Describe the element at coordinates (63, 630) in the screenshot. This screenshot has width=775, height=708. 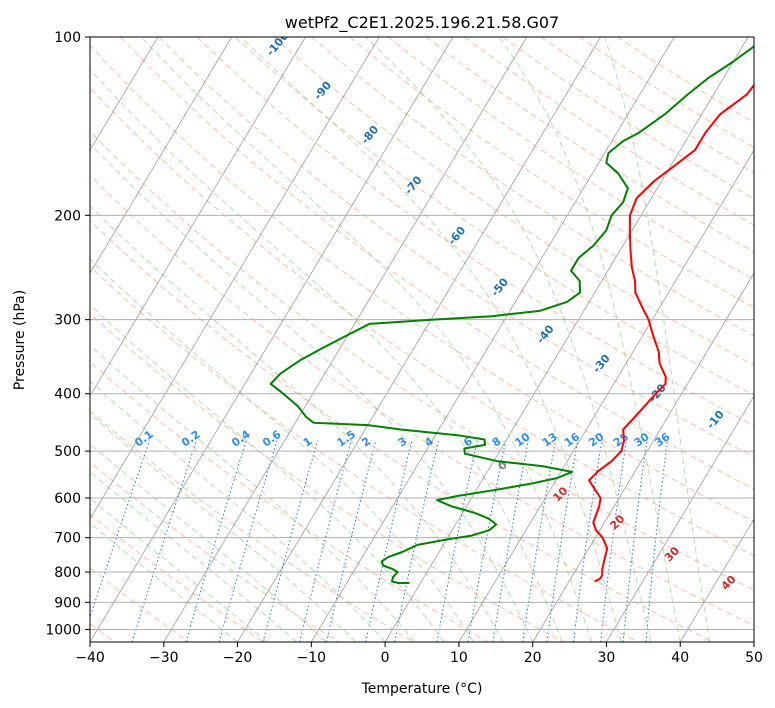
I see `y-tick-label: 1000` at that location.